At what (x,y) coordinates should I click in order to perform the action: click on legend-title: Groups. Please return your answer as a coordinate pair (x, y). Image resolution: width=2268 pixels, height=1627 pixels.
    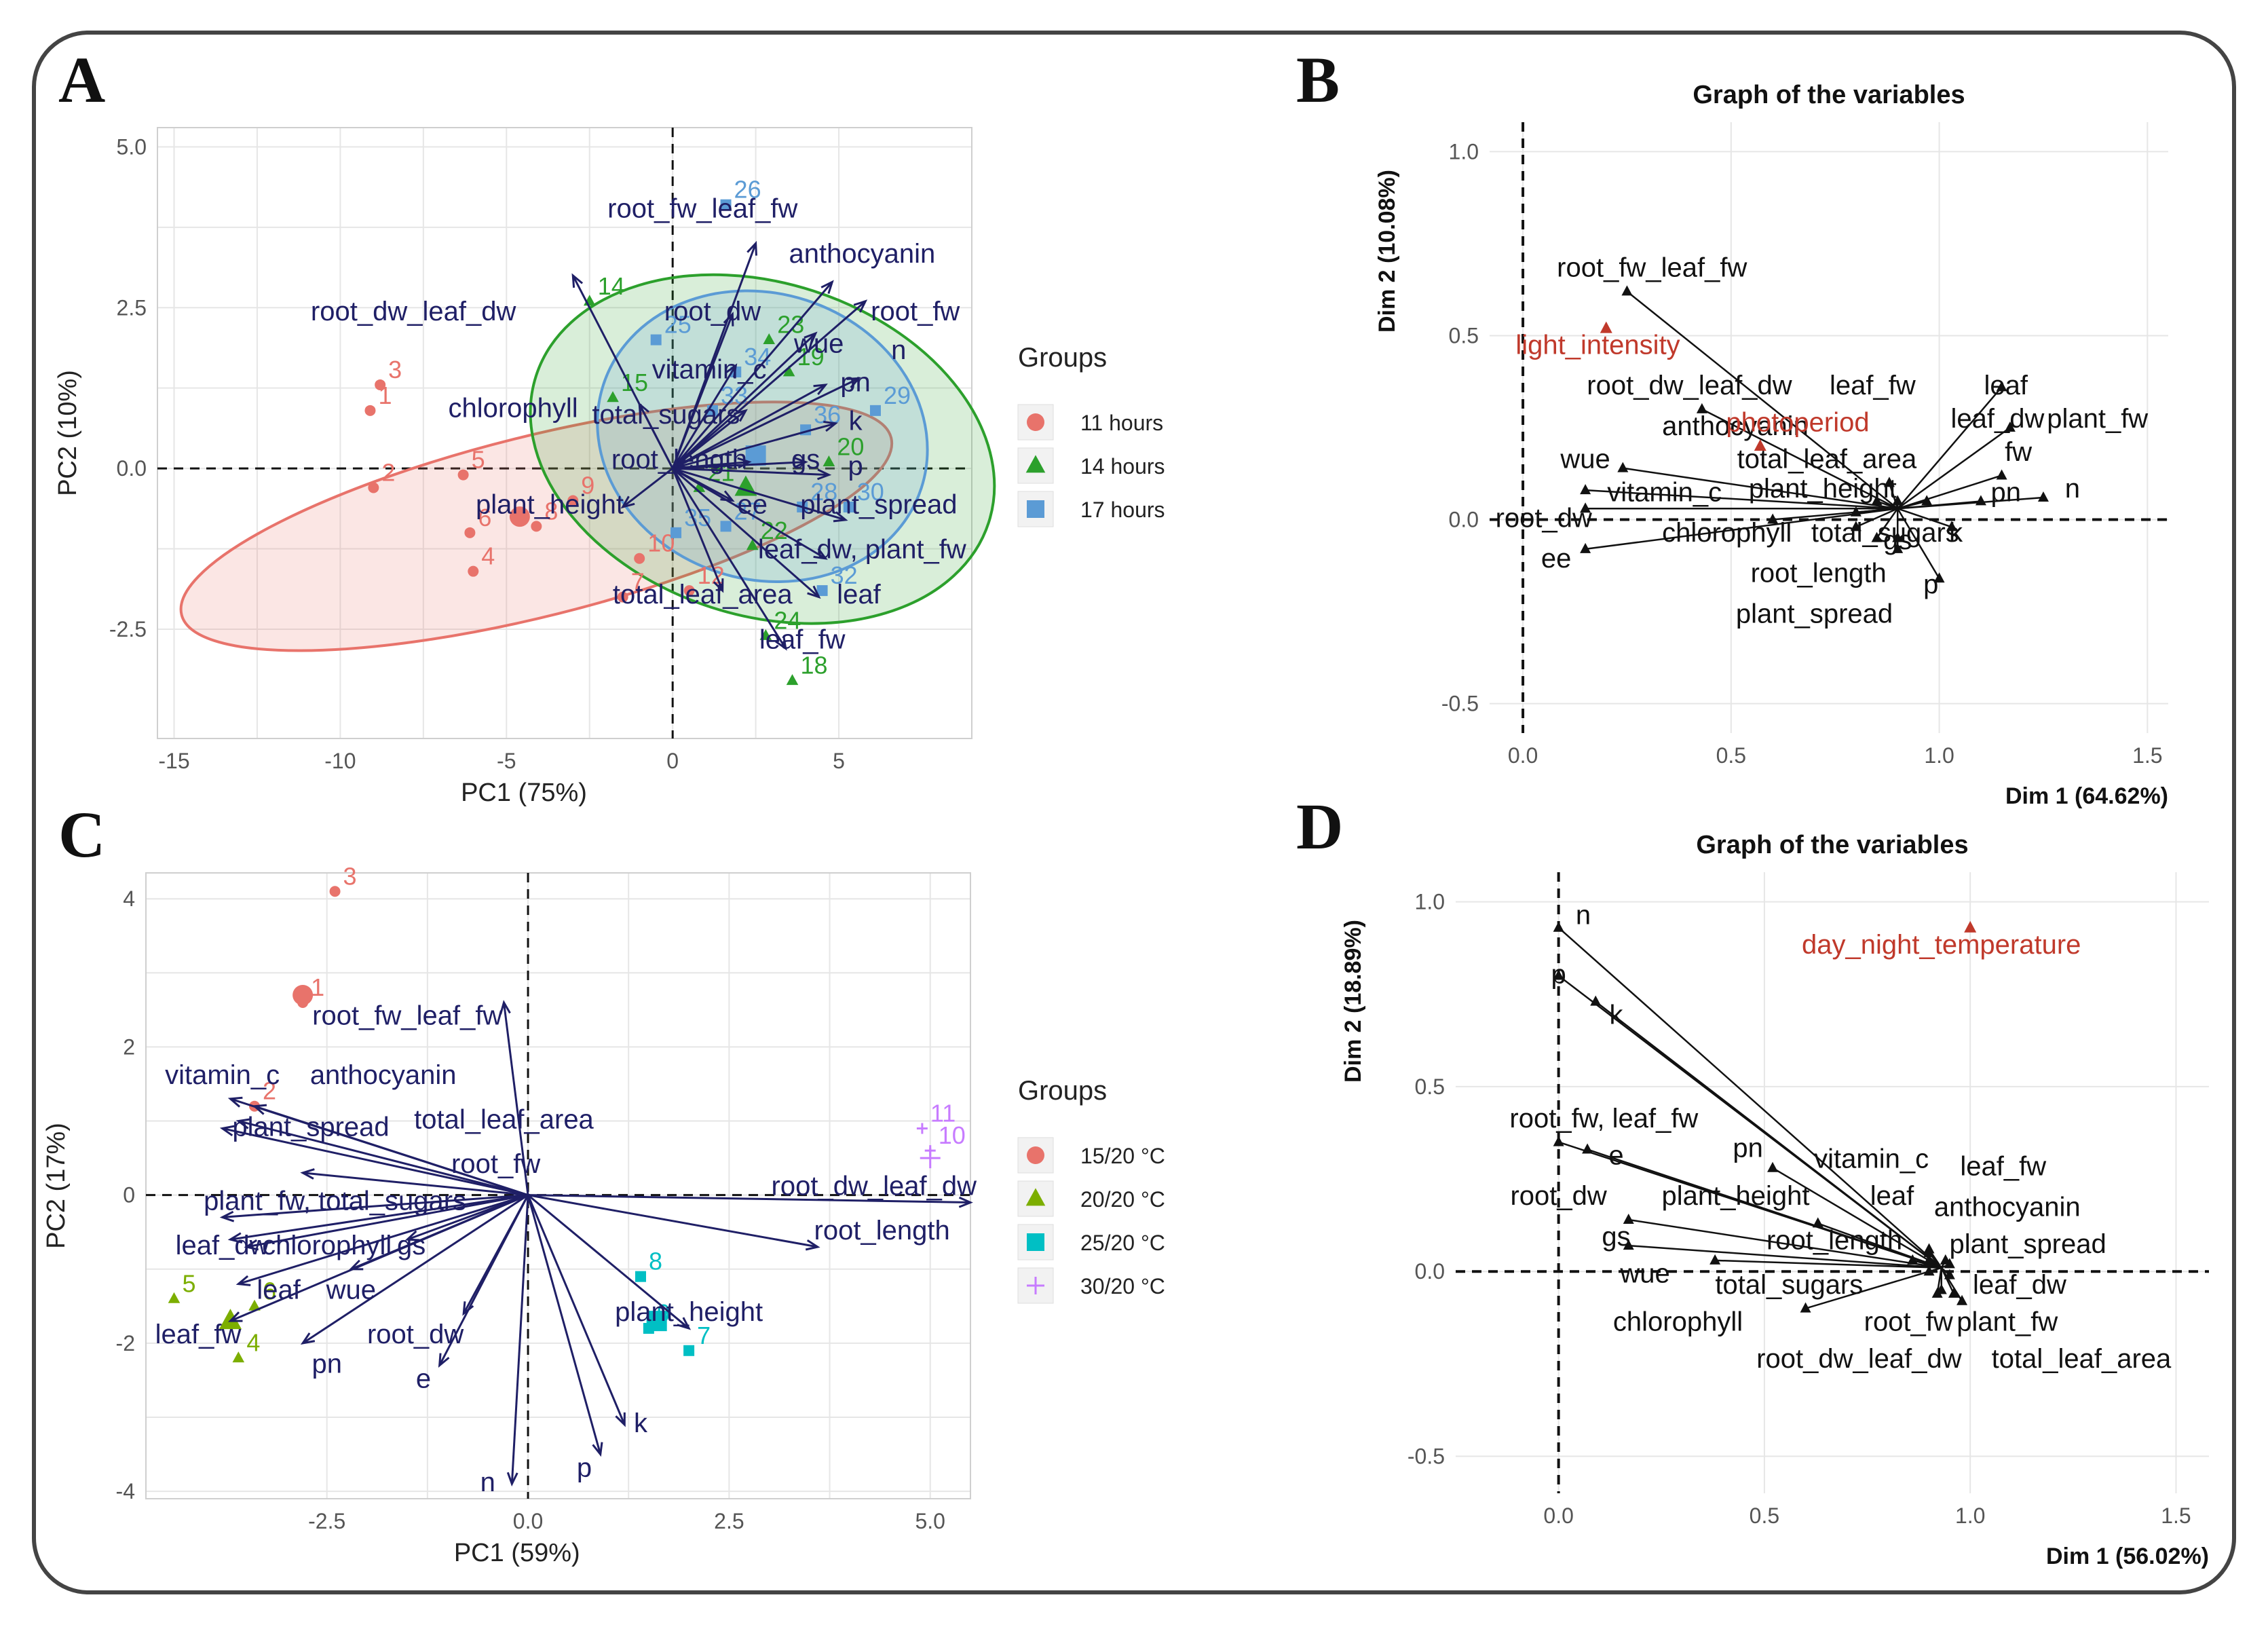
    Looking at the image, I should click on (1062, 358).